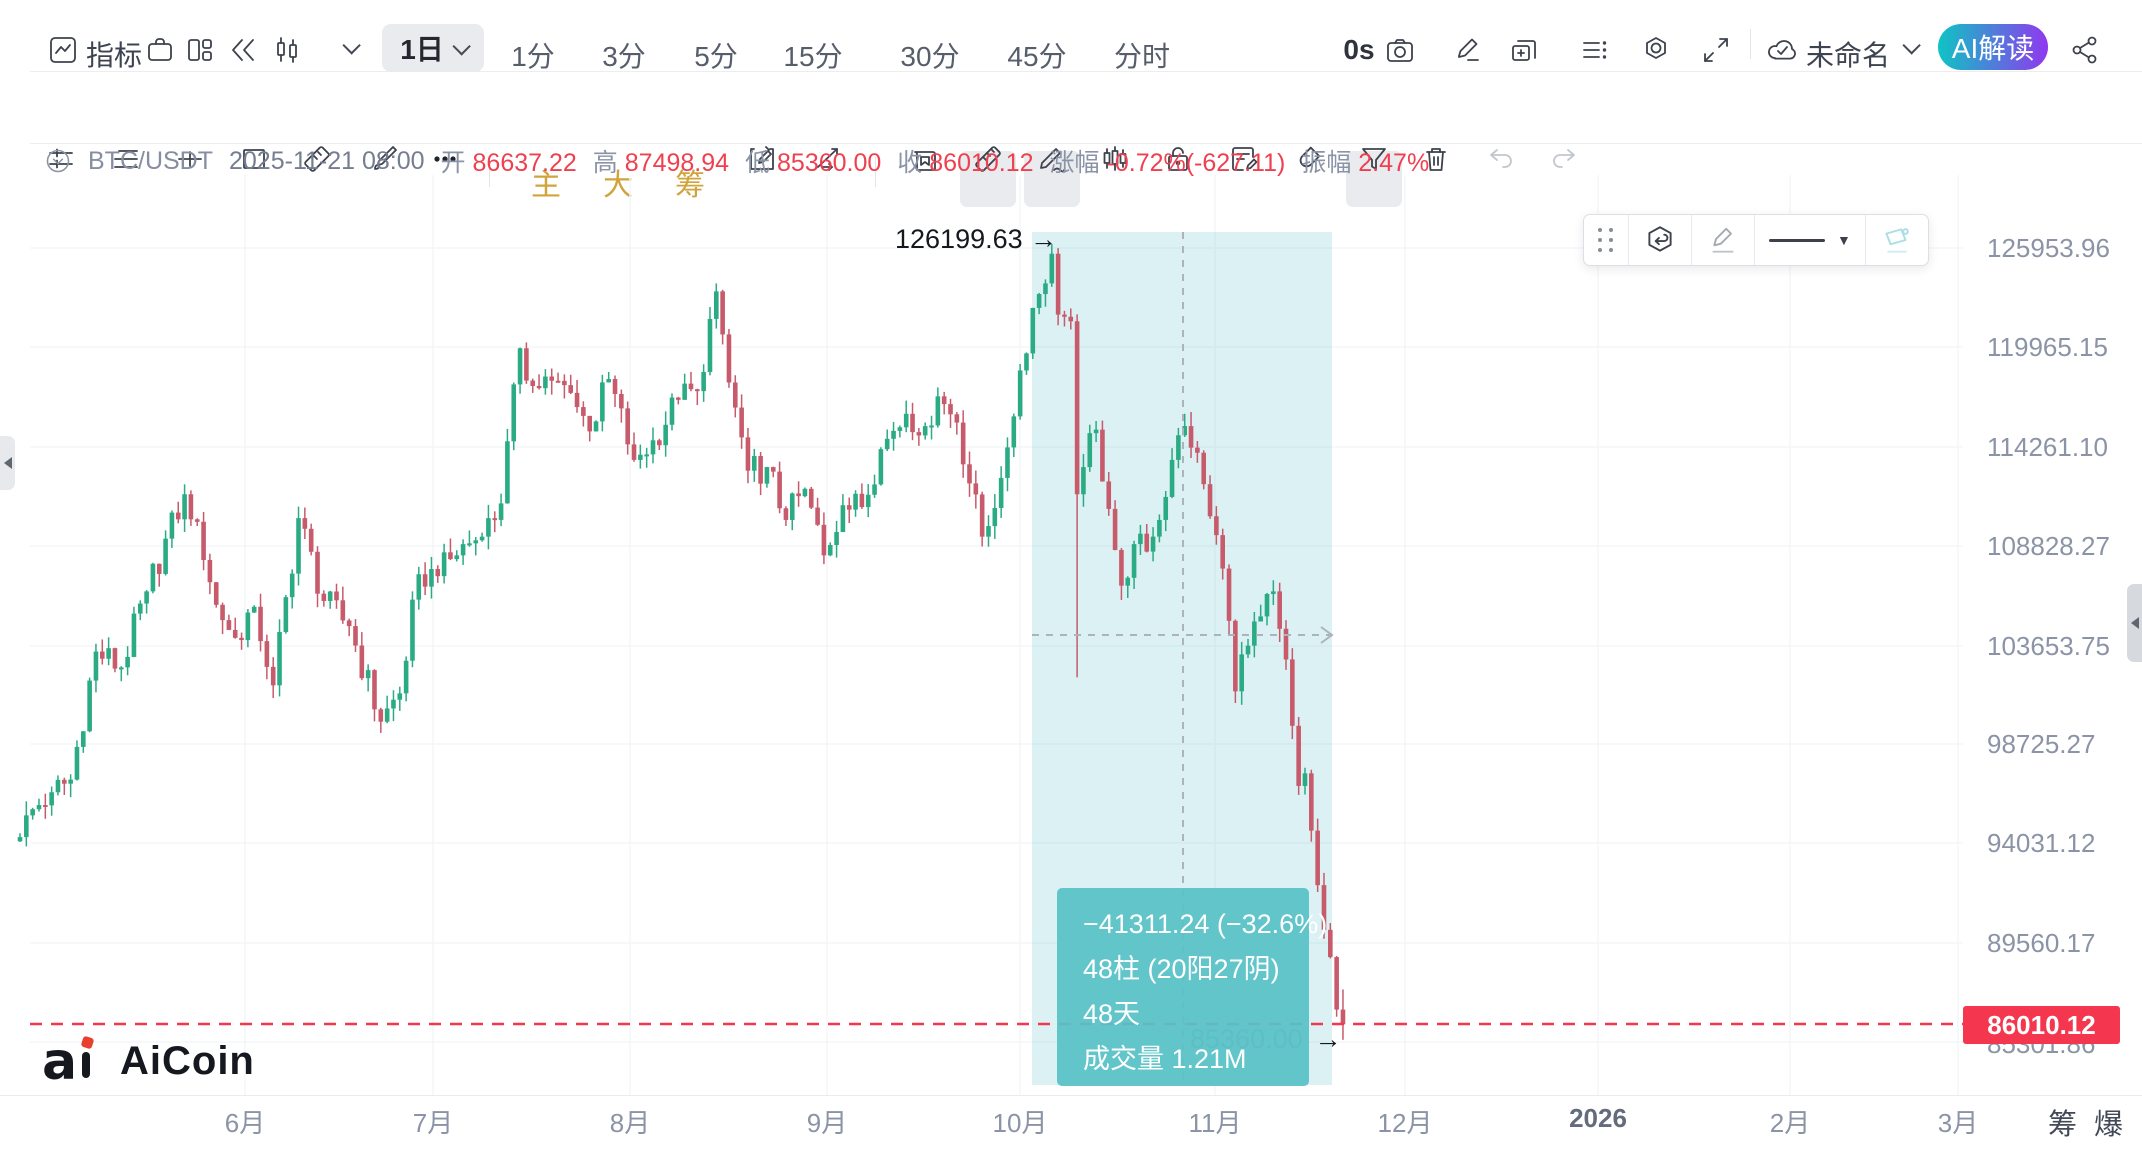 Image resolution: width=2142 pixels, height=1150 pixels. I want to click on rewind-button, so click(243, 50).